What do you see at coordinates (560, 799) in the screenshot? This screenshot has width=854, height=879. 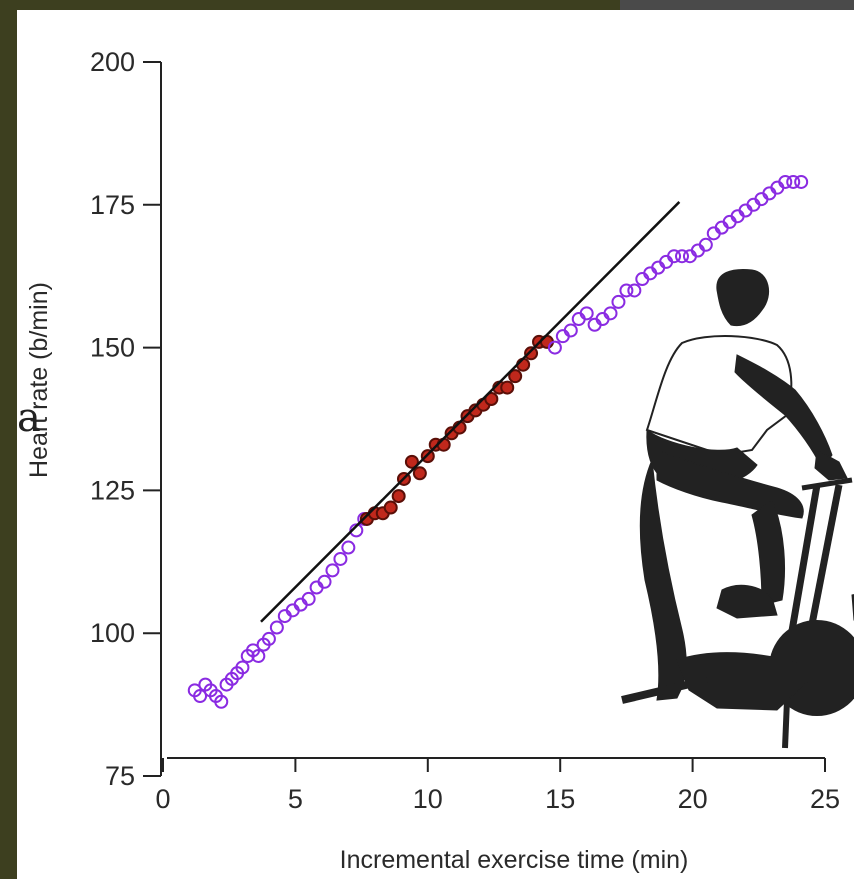 I see `x-tick-label: 15` at bounding box center [560, 799].